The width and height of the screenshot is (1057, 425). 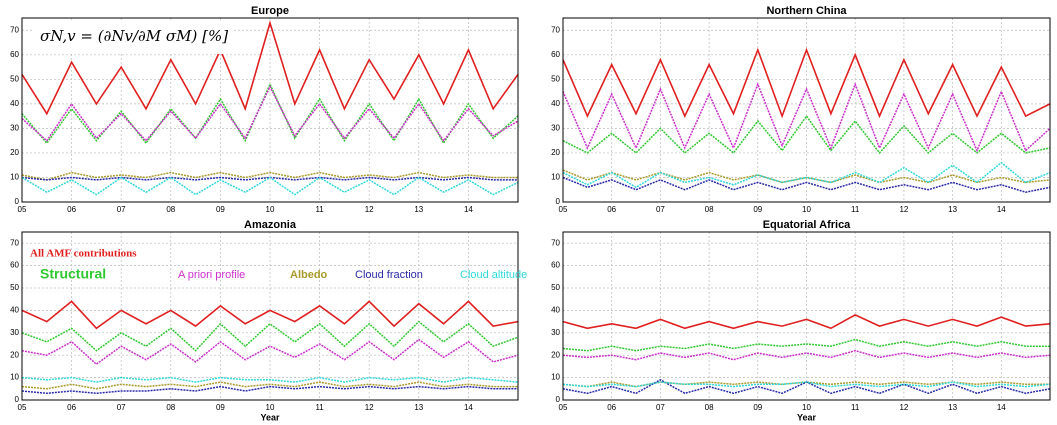 What do you see at coordinates (309, 275) in the screenshot?
I see `legend-entry: Albedo` at bounding box center [309, 275].